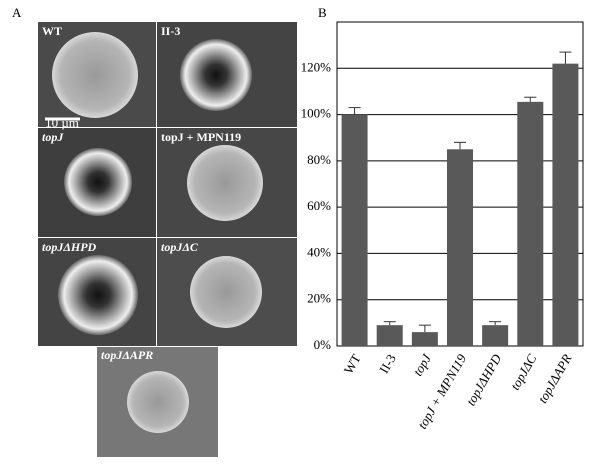 Image resolution: width=604 pixels, height=465 pixels. What do you see at coordinates (180, 247) in the screenshot?
I see `image-label: topJΔC` at bounding box center [180, 247].